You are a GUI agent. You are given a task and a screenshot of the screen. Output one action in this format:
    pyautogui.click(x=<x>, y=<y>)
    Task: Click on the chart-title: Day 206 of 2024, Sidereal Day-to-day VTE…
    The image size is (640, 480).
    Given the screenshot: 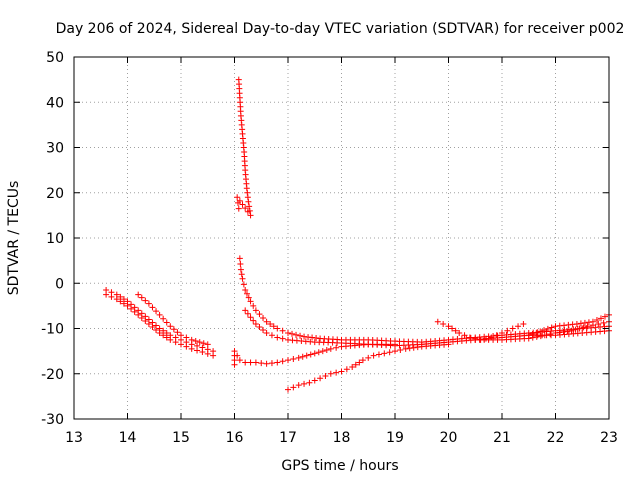 What is the action you would take?
    pyautogui.click(x=340, y=29)
    